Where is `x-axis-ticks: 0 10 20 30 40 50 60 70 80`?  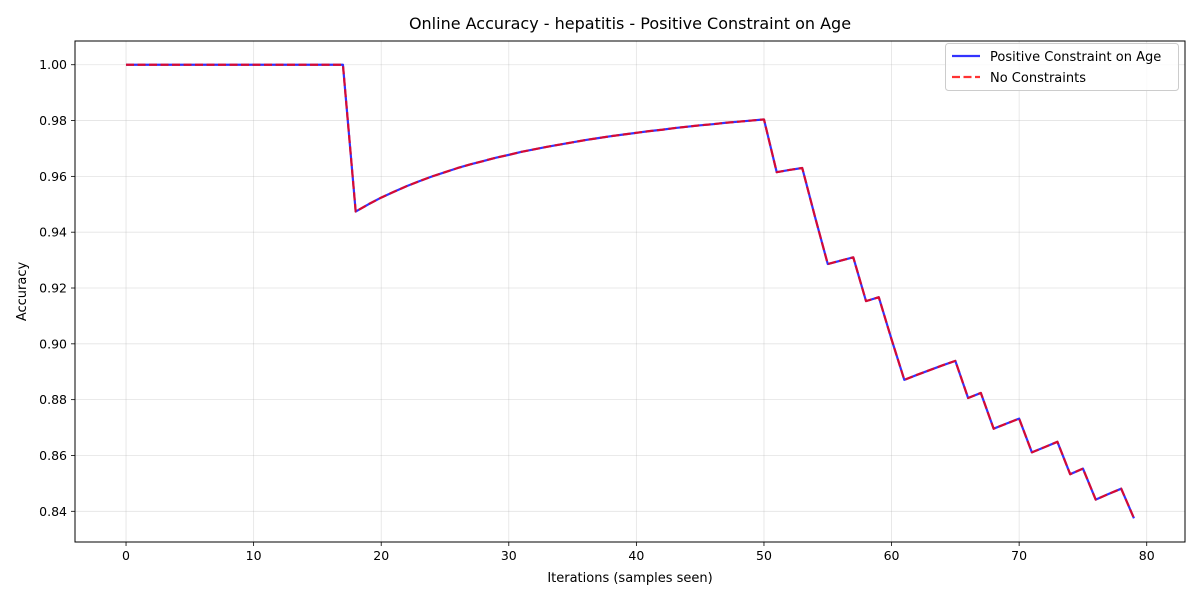
x-axis-ticks: 0 10 20 30 40 50 60 70 80 is located at coordinates (638, 552).